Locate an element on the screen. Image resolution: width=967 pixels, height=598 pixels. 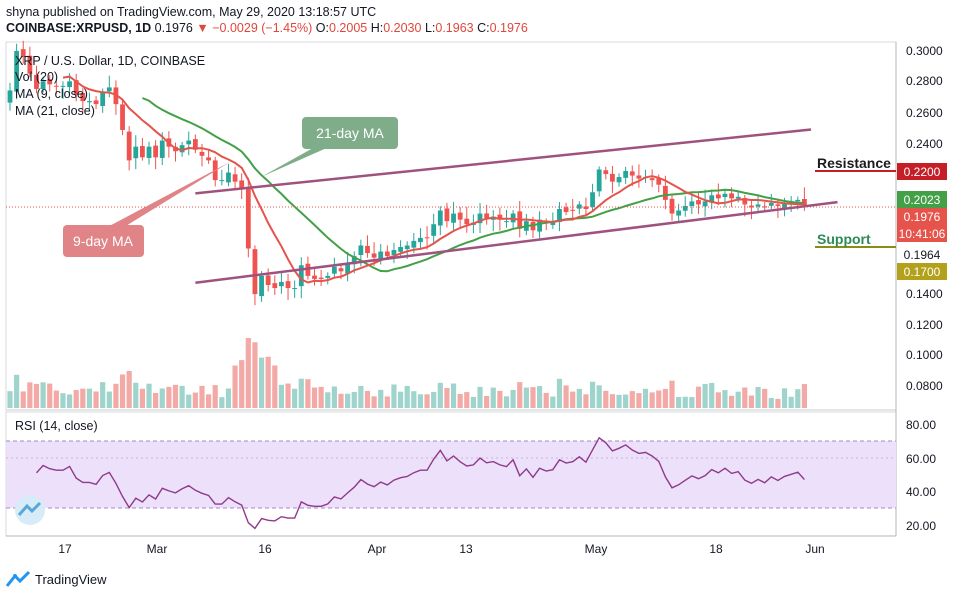
footer: TradingView is located at coordinates (56, 579).